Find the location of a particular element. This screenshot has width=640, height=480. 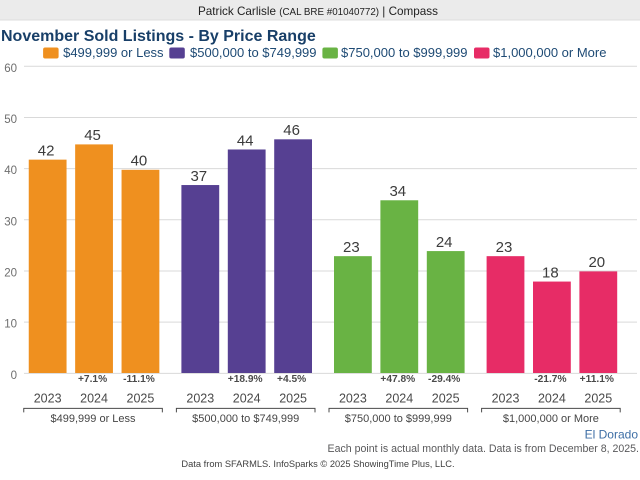

svg-text: 60 is located at coordinates (10, 69).